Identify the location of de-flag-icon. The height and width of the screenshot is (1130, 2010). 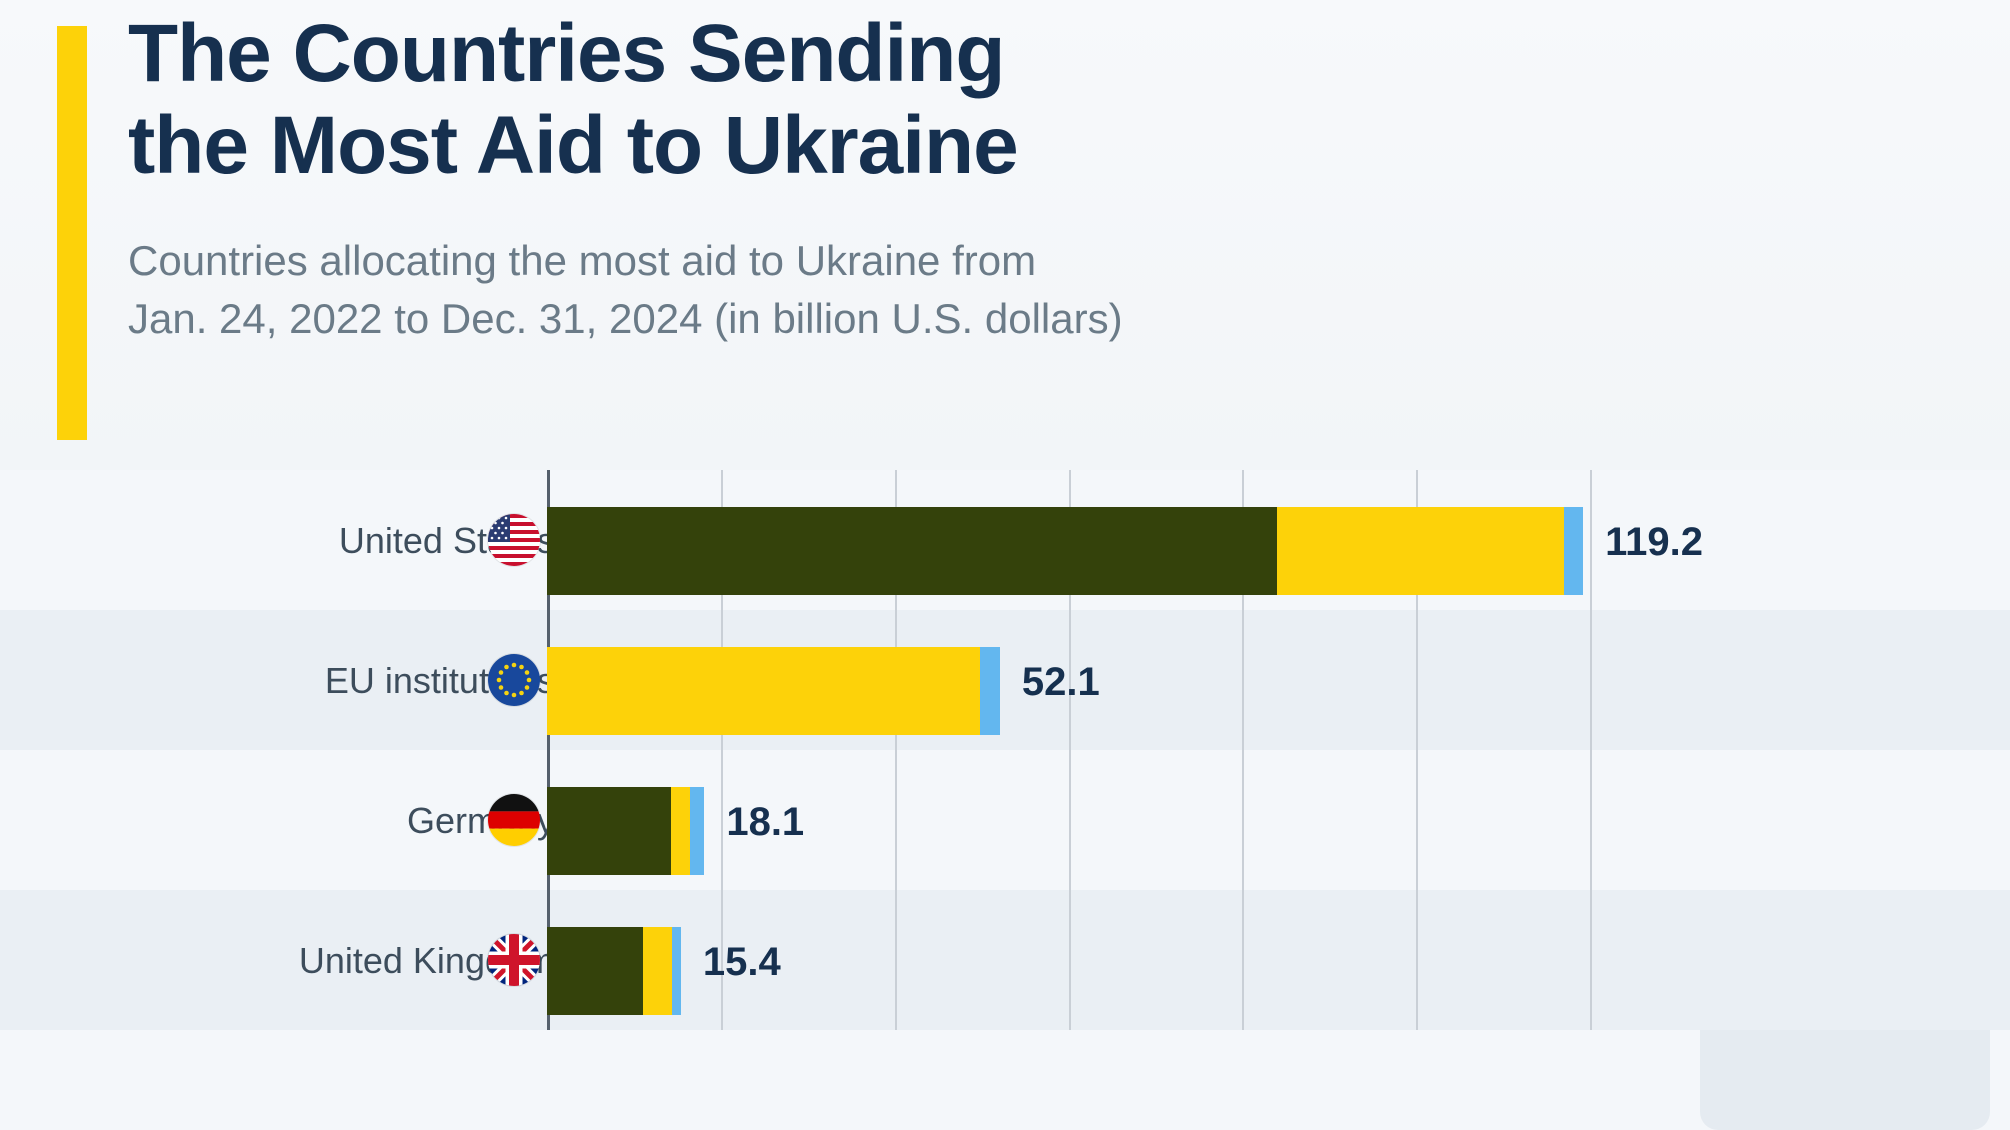
(514, 820).